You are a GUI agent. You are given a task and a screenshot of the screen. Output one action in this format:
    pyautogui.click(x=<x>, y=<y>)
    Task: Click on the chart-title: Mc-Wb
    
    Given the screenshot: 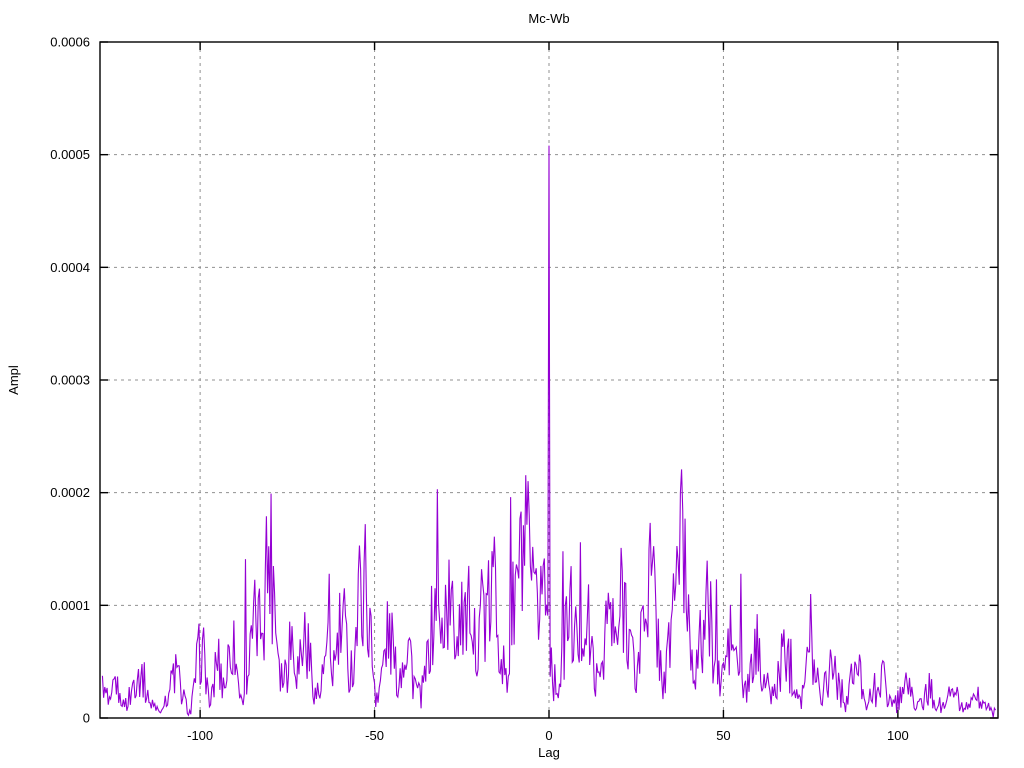 What is the action you would take?
    pyautogui.click(x=548, y=18)
    